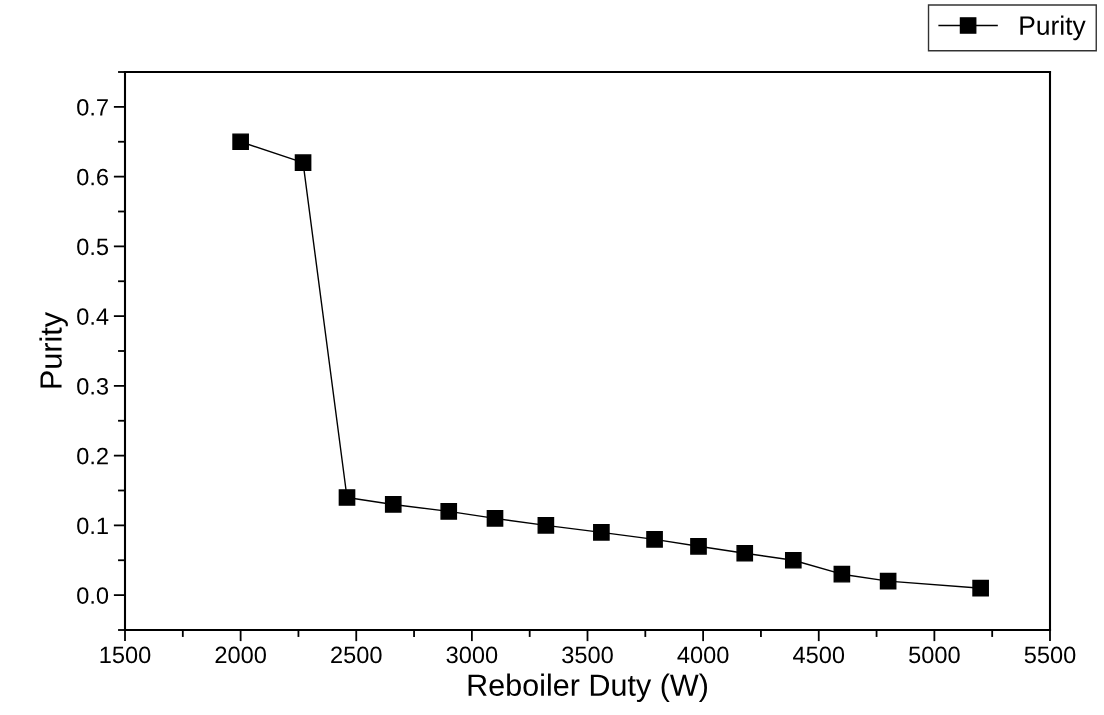 Image resolution: width=1104 pixels, height=715 pixels. I want to click on x-tick-label: 3500, so click(587, 655).